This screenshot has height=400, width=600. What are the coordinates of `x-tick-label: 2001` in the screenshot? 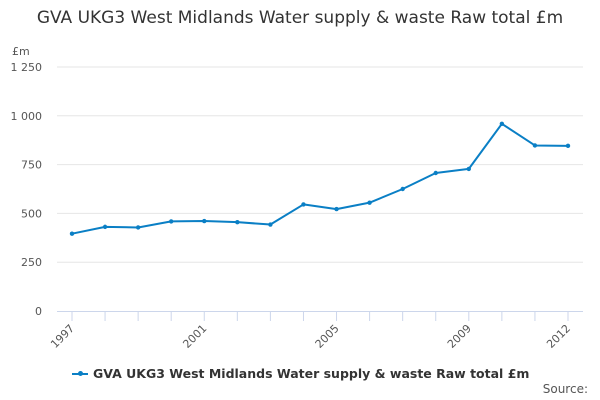 It's located at (194, 336).